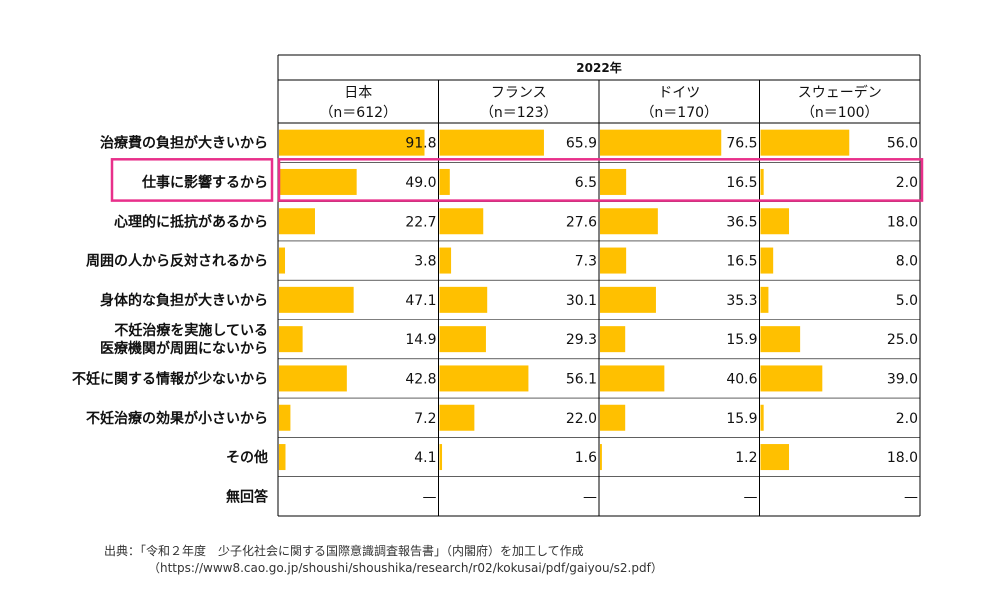 Image resolution: width=1000 pixels, height=600 pixels. I want to click on value-label-1-6: 56.1, so click(581, 379).